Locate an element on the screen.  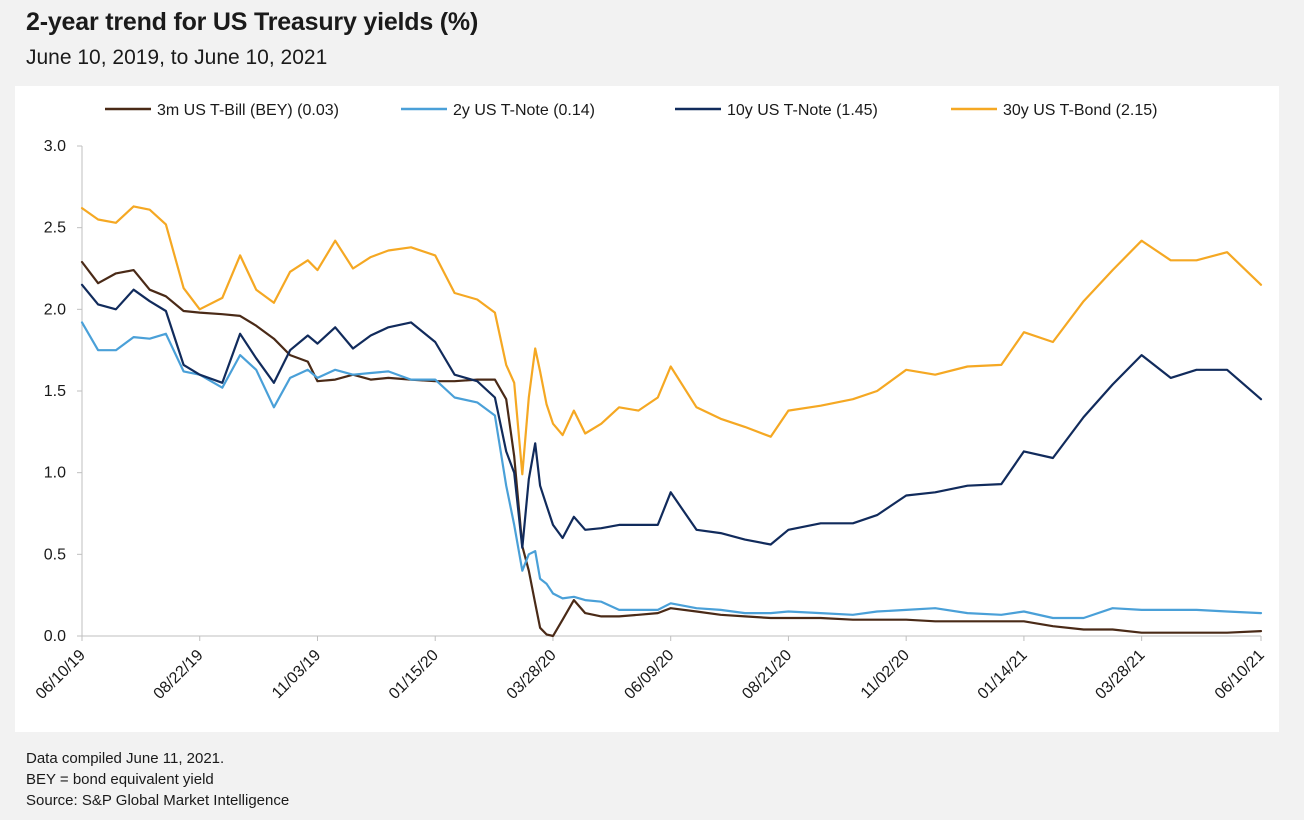
footnote-compiled: Data compiled June 11, 2021. is located at coordinates (125, 758).